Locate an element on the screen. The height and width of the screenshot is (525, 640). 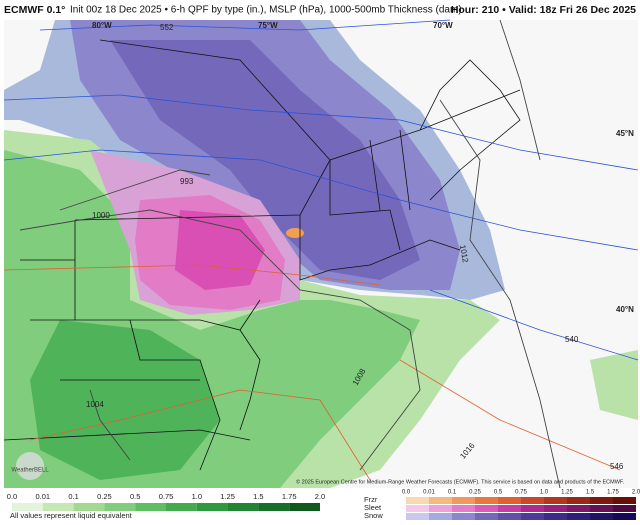
isobar-label: 1000 is located at coordinates (101, 215).